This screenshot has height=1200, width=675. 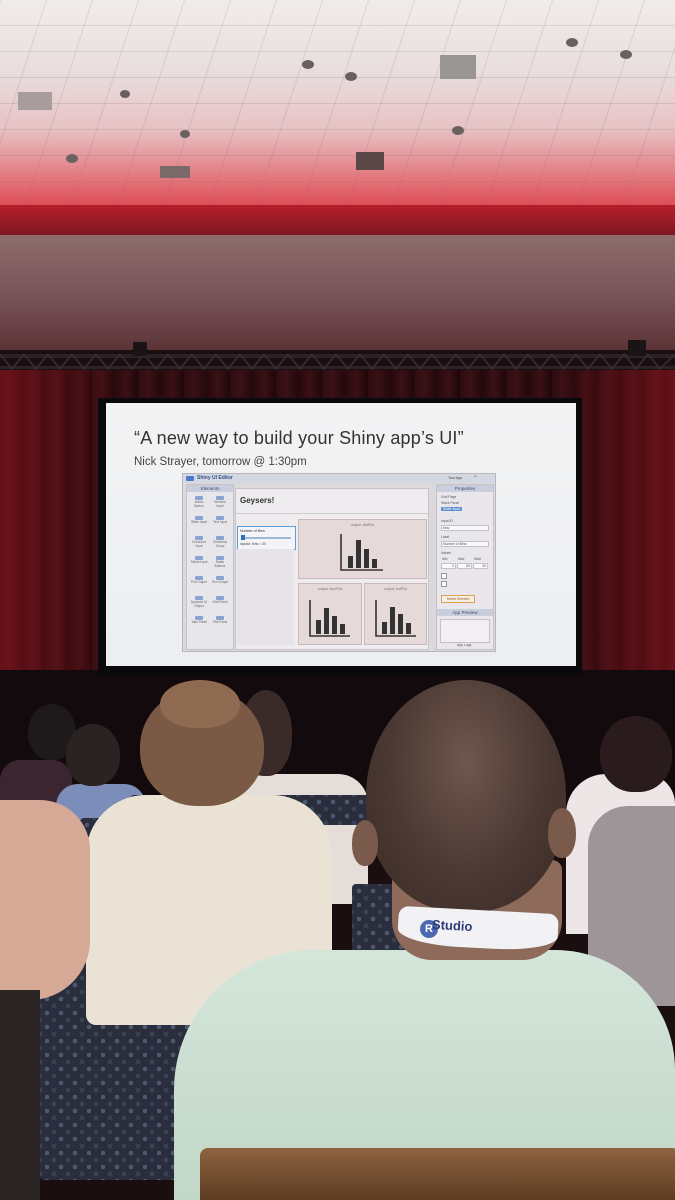 What do you see at coordinates (337, 292) in the screenshot?
I see `back-wall` at bounding box center [337, 292].